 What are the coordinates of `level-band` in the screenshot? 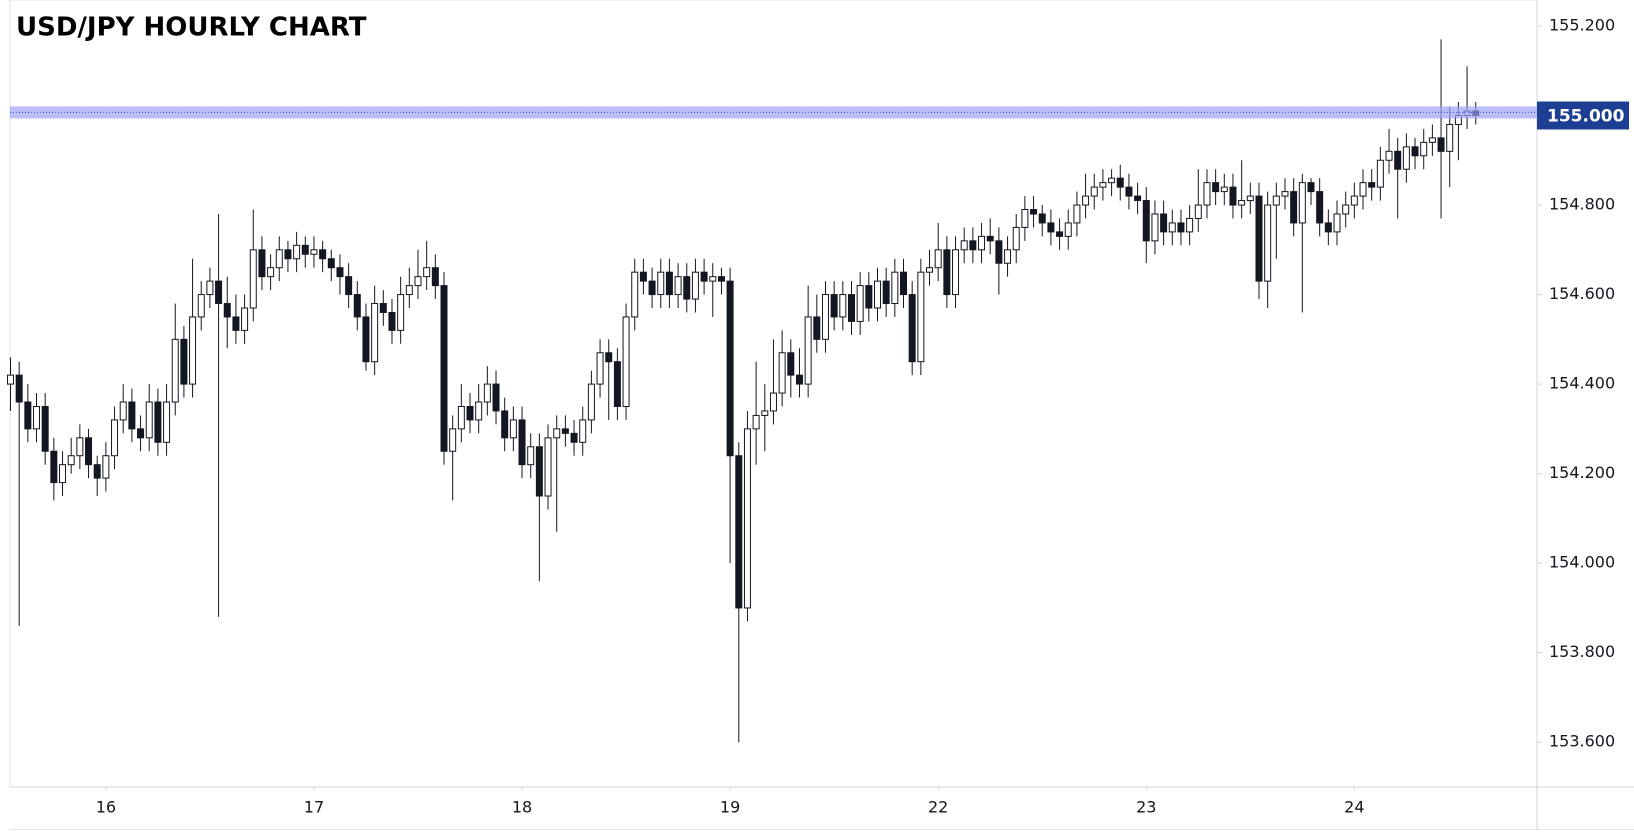 It's located at (773, 112).